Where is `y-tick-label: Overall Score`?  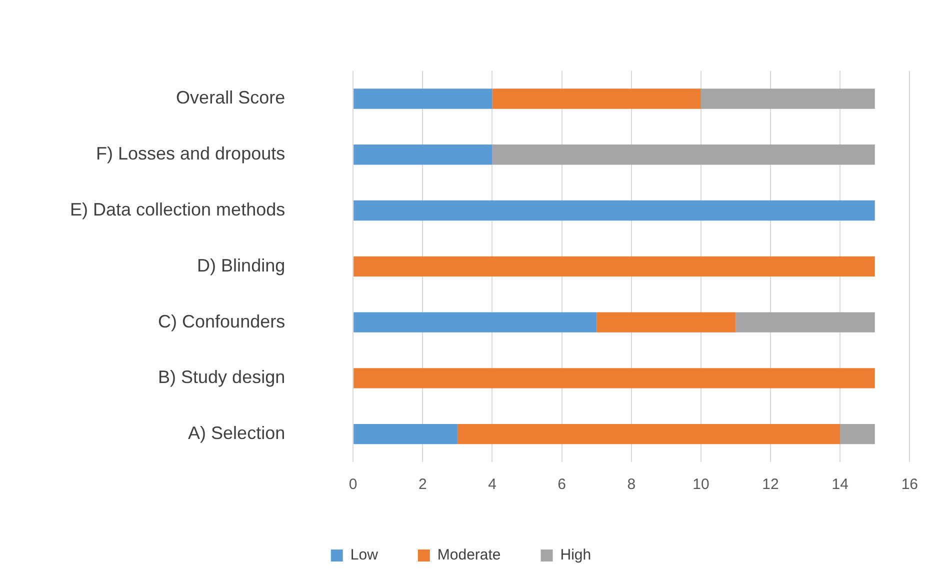
y-tick-label: Overall Score is located at coordinates (231, 98).